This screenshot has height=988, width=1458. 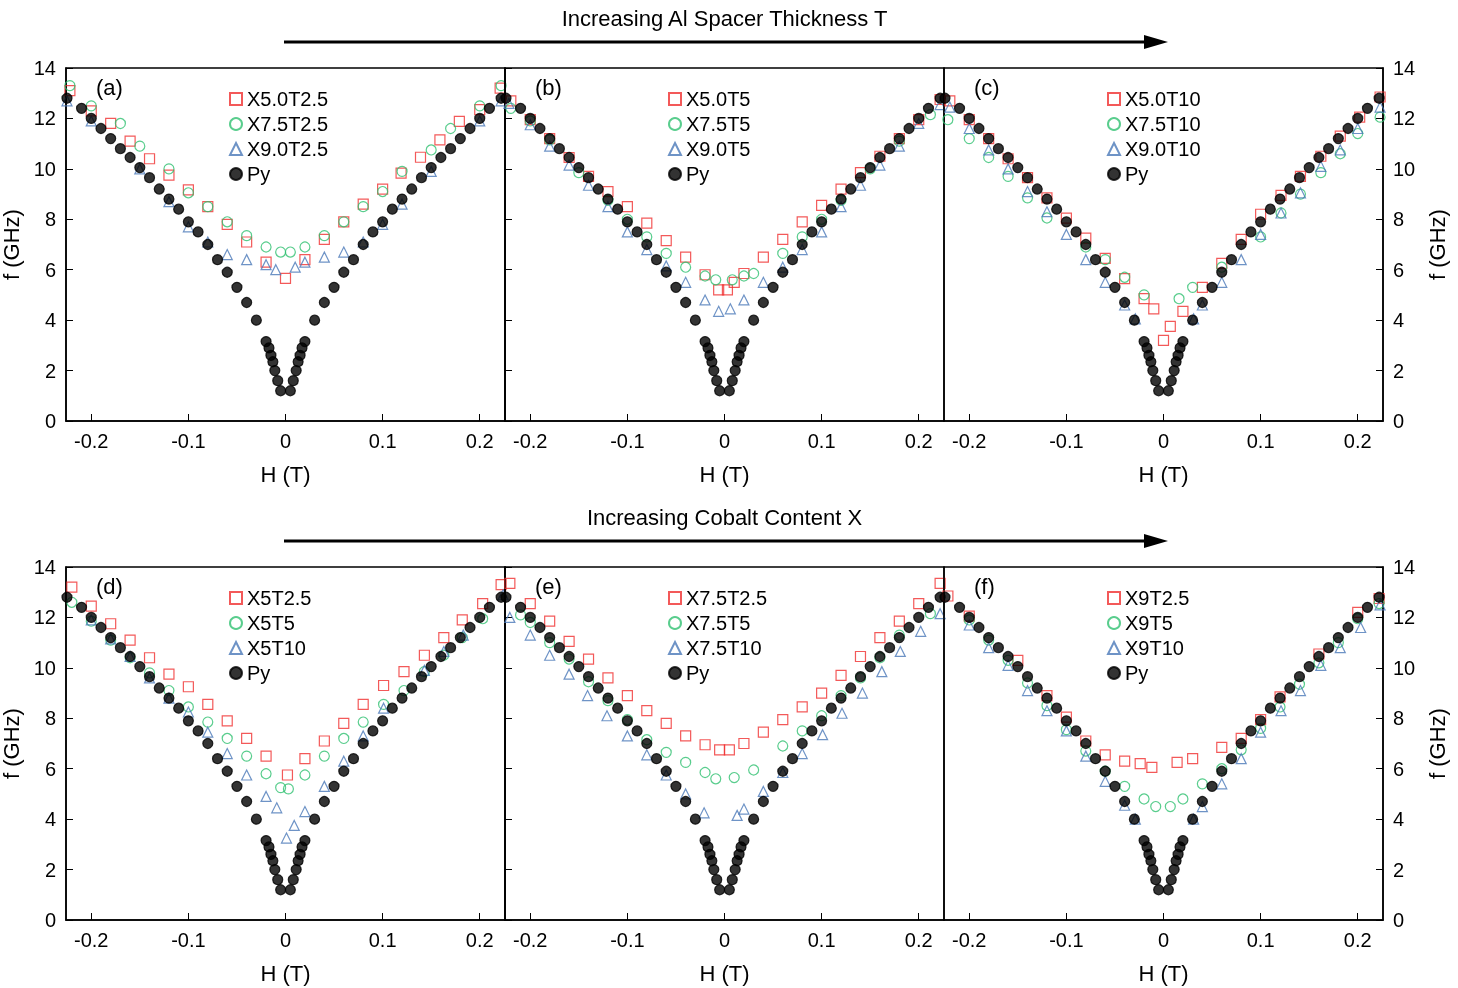 I want to click on x-tick-label: -0.1, so click(x=1066, y=940).